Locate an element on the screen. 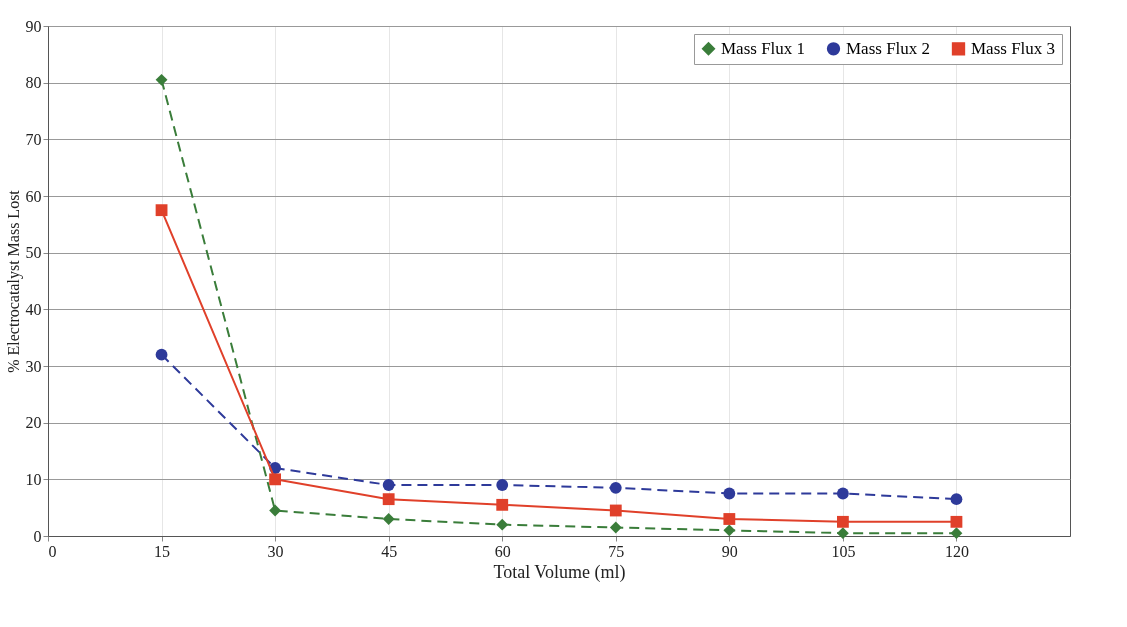 The height and width of the screenshot is (627, 1127). y-tick-label: 30 is located at coordinates (33, 366).